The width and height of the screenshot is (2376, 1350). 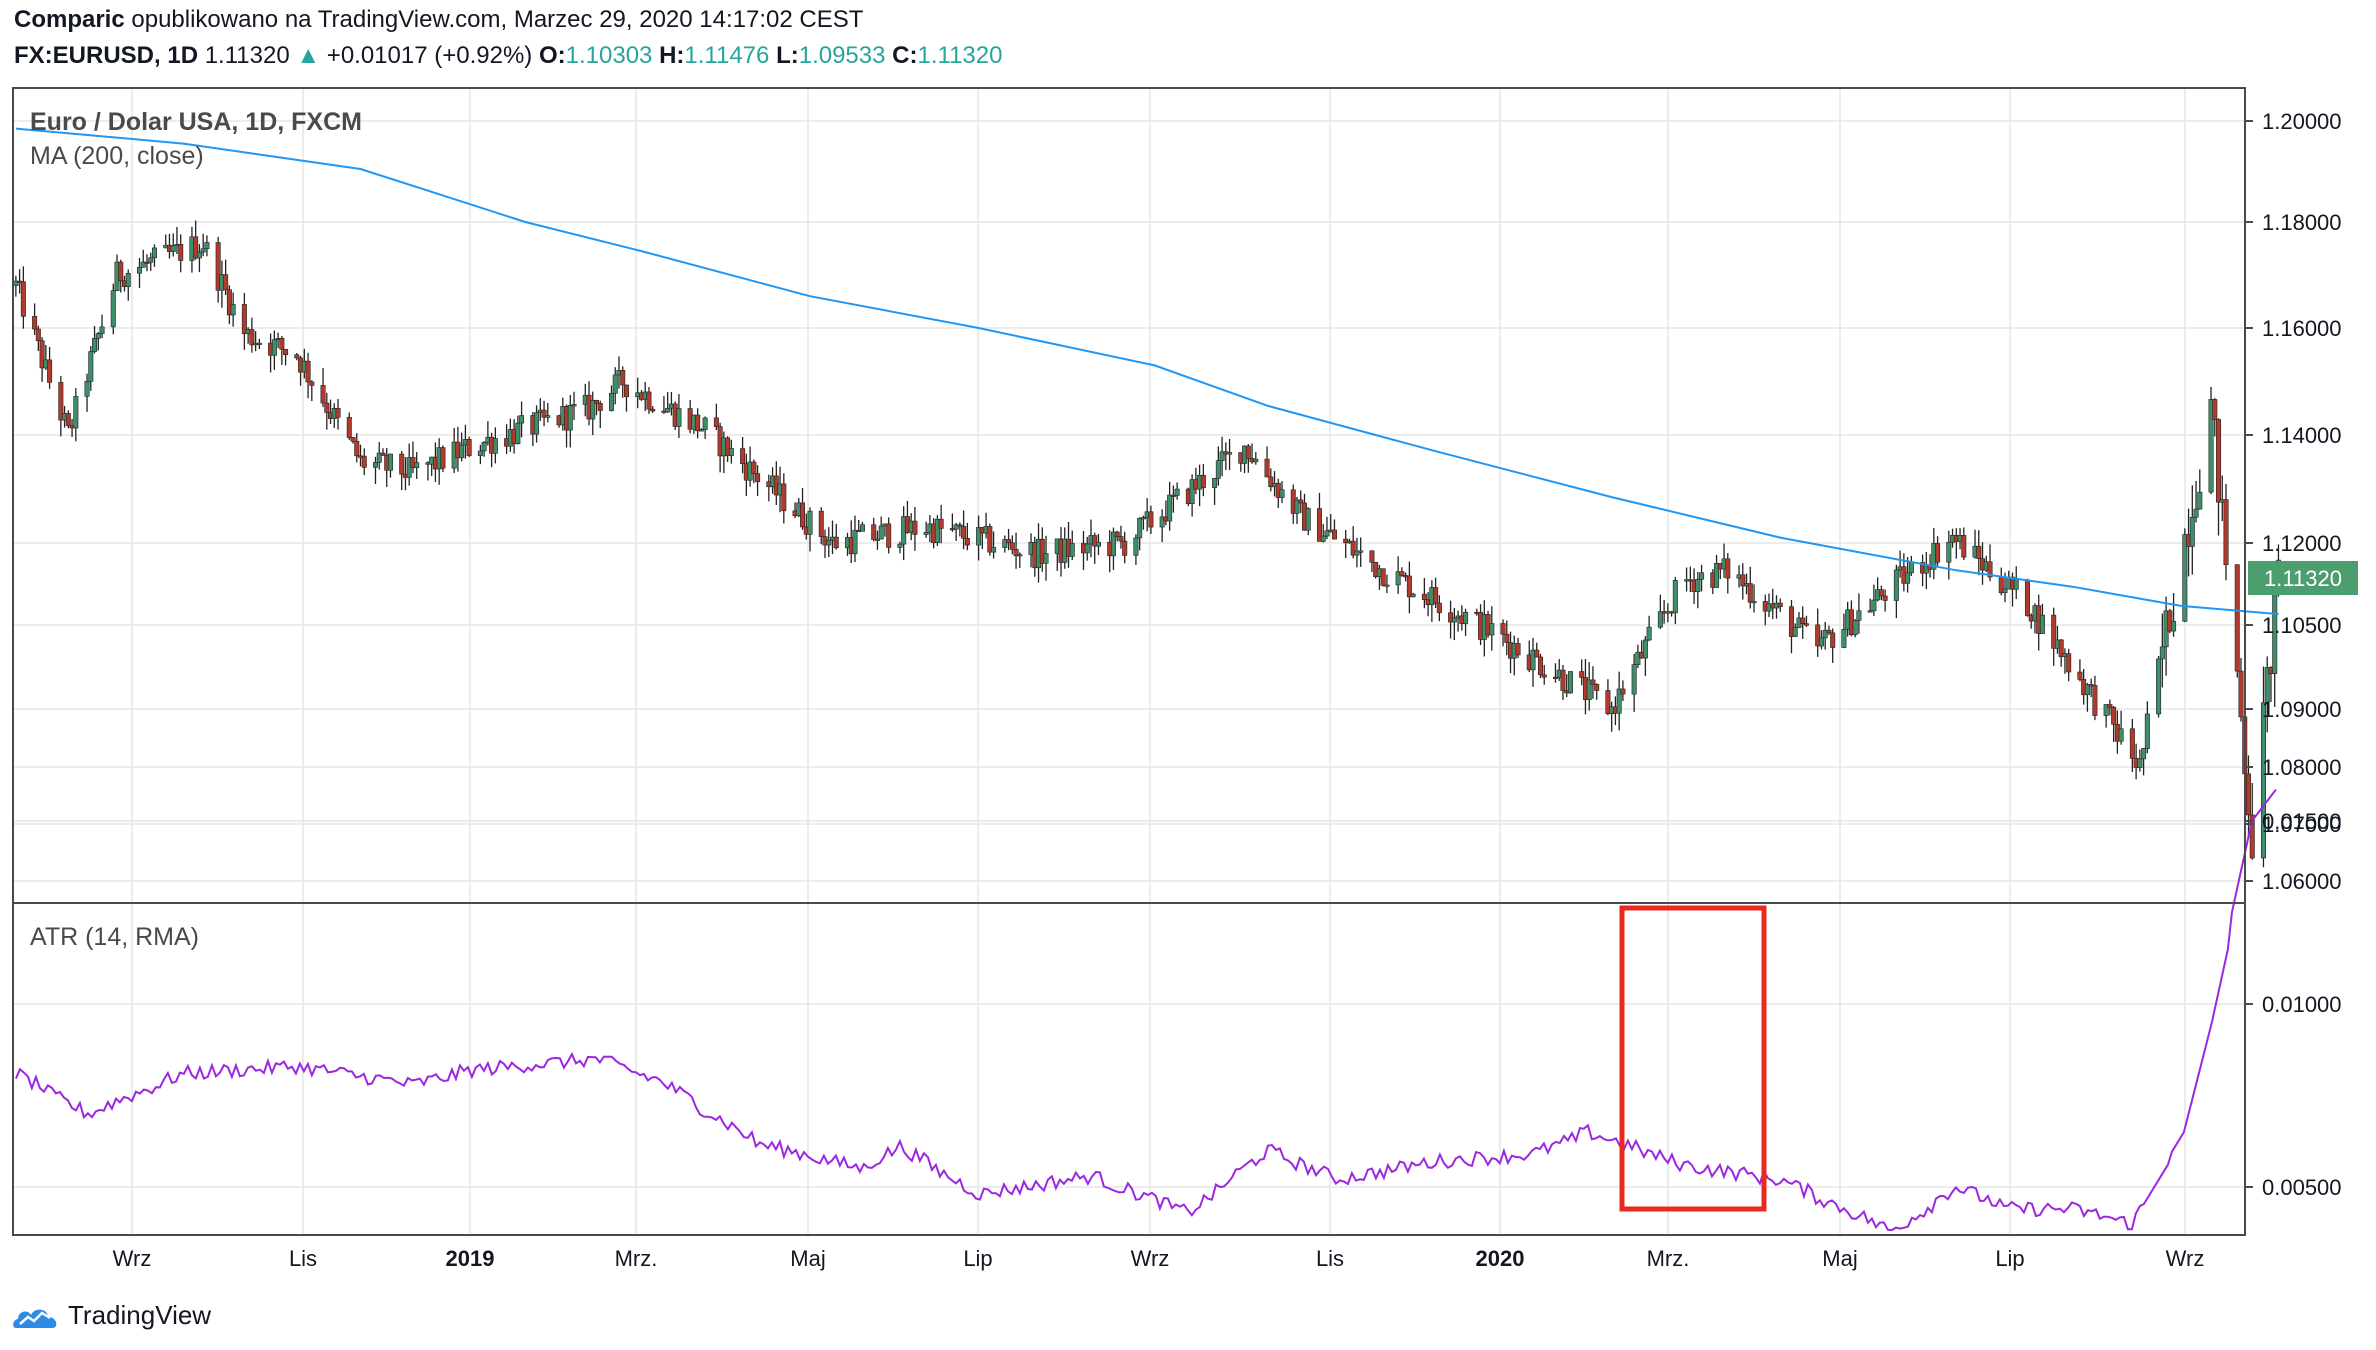 I want to click on y-tick-label: 1.10500, so click(x=2302, y=625).